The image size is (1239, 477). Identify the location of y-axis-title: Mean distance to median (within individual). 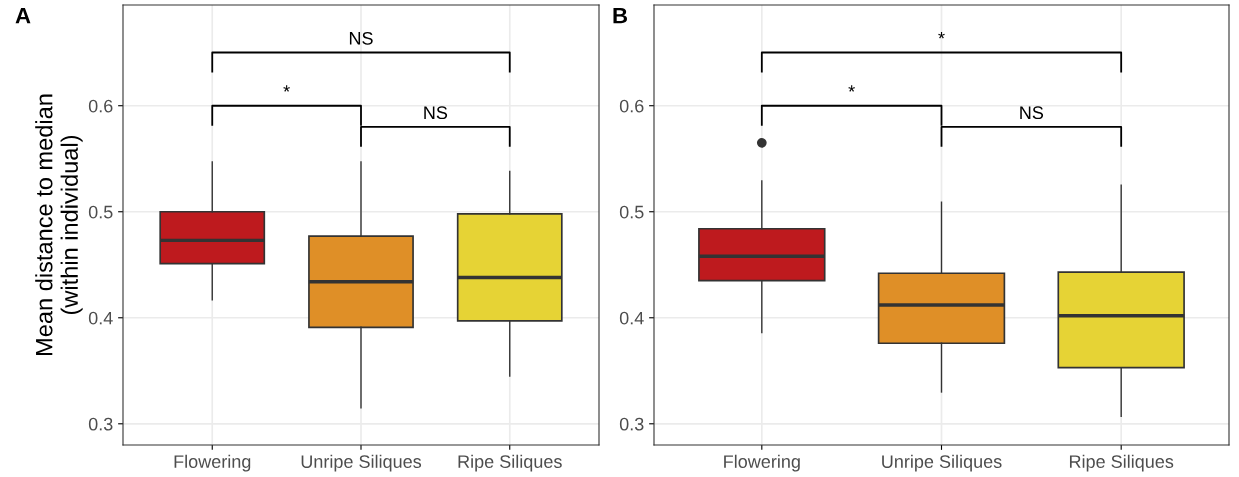
(59, 224).